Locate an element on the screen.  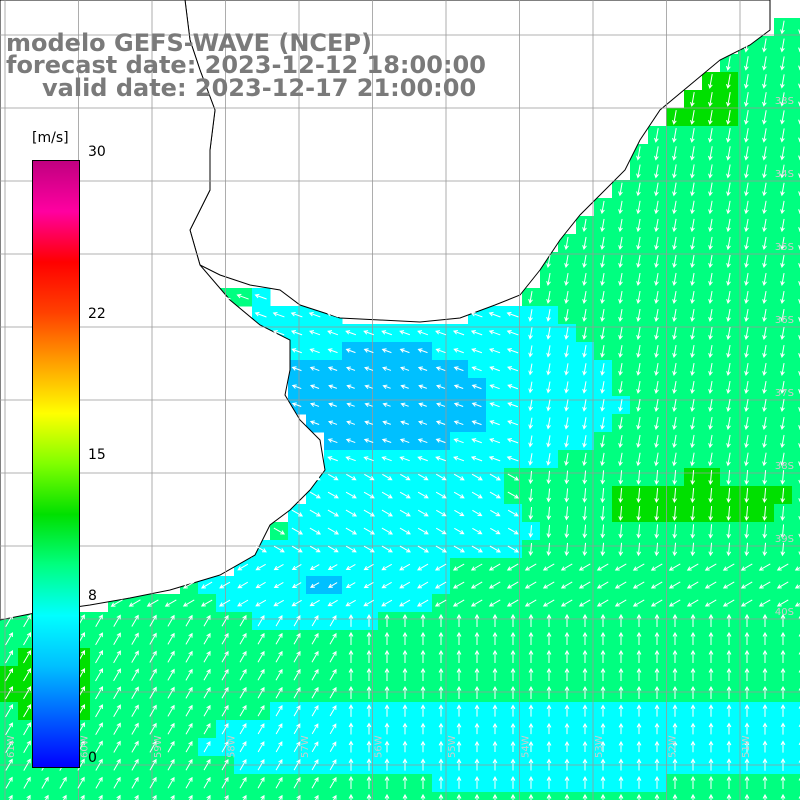
title-valid-date: valid date: 2023-12-17 21:00:00 is located at coordinates (259, 88).